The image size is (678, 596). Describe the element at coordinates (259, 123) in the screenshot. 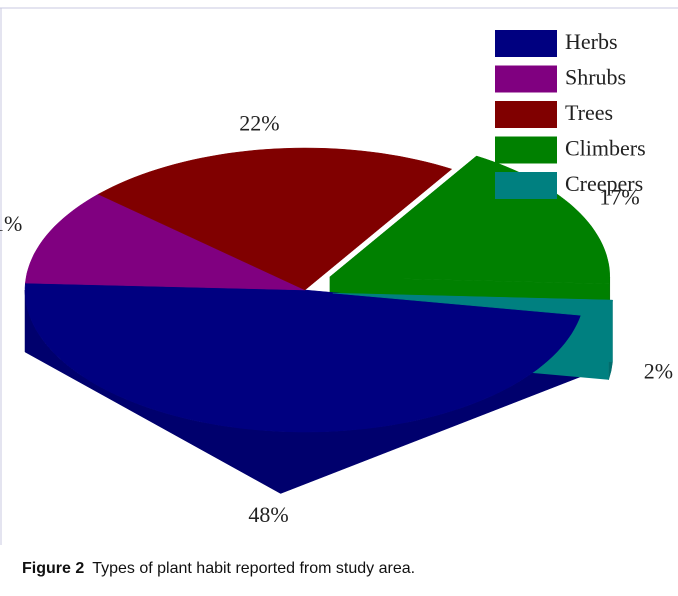

I see `value-label: 22%` at that location.